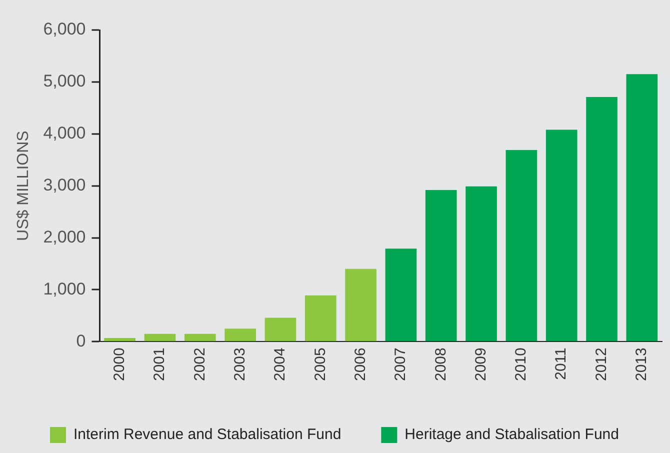 This screenshot has height=453, width=670. What do you see at coordinates (641, 365) in the screenshot?
I see `x-tick-label: 2013` at bounding box center [641, 365].